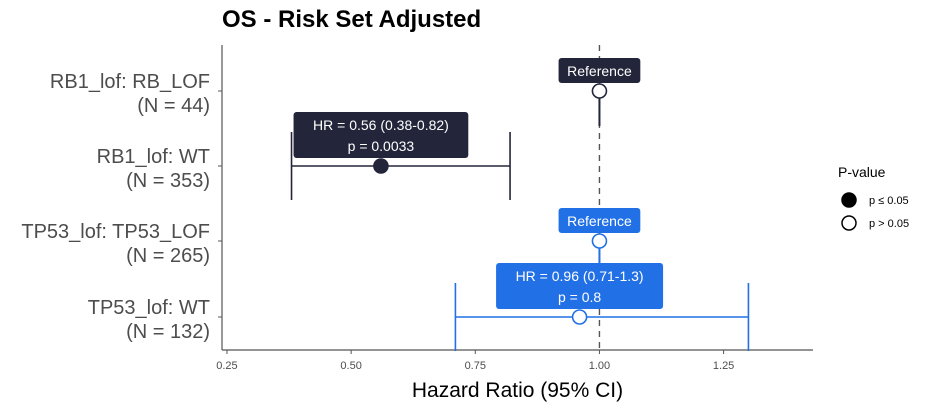 This screenshot has height=416, width=932. What do you see at coordinates (153, 157) in the screenshot?
I see `row-label: RB1_lof: WT` at bounding box center [153, 157].